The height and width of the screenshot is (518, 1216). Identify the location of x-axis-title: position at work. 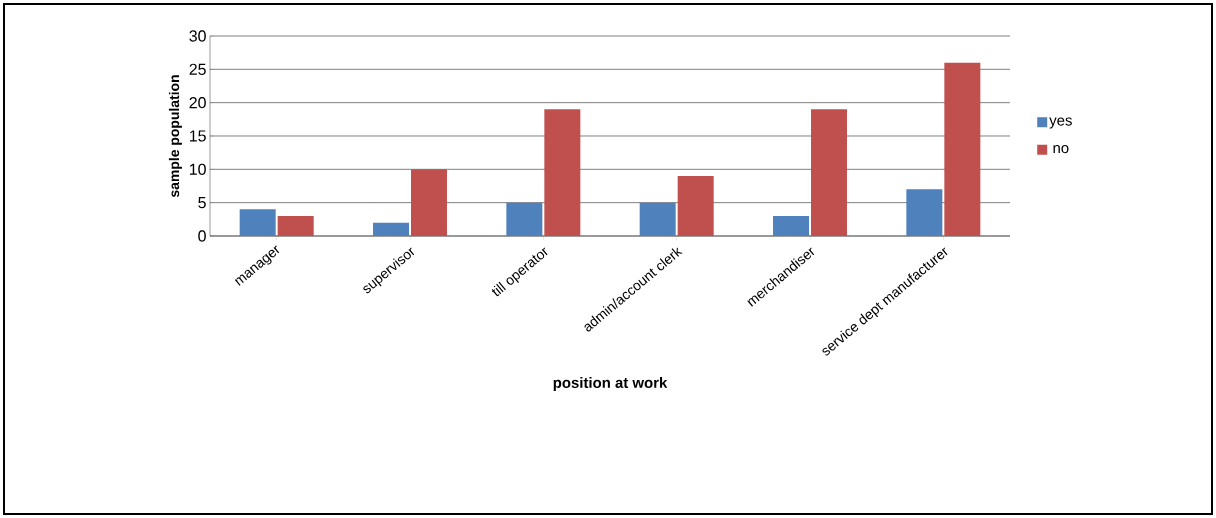
(610, 384).